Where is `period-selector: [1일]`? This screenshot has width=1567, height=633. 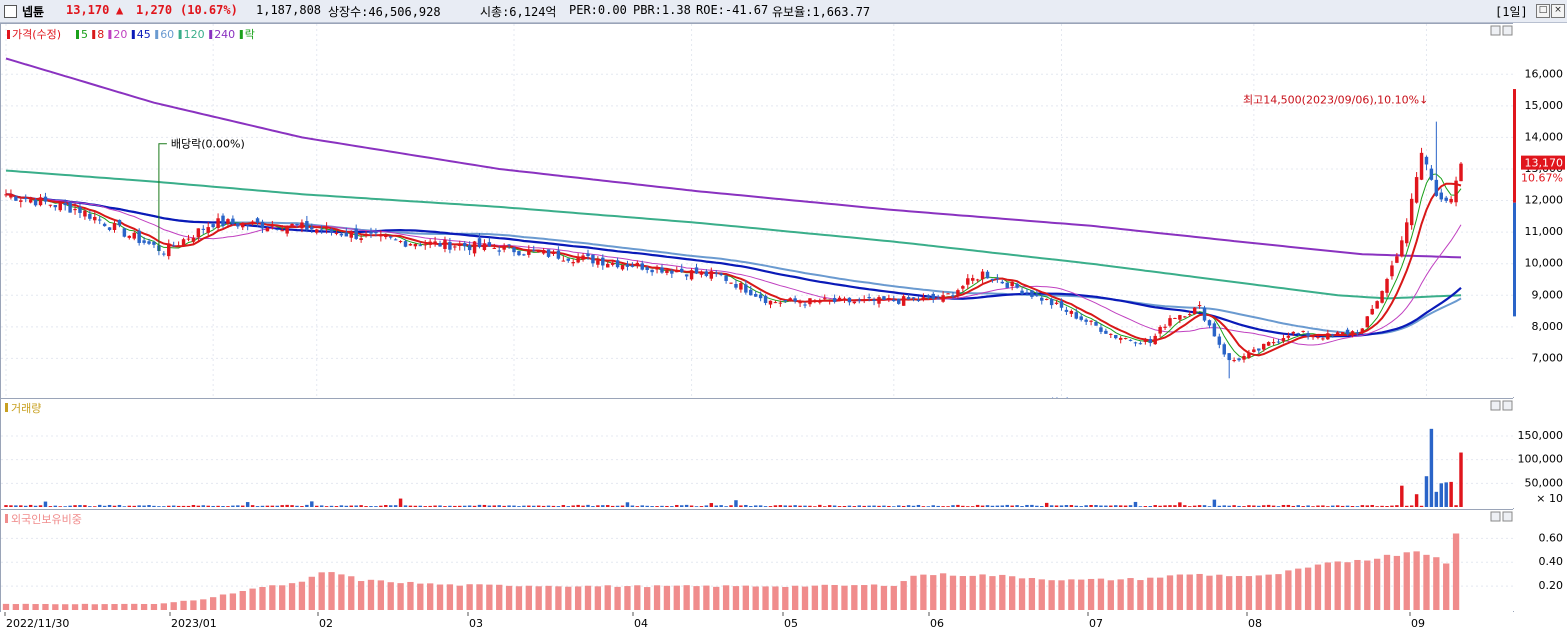
period-selector: [1일] is located at coordinates (1511, 12).